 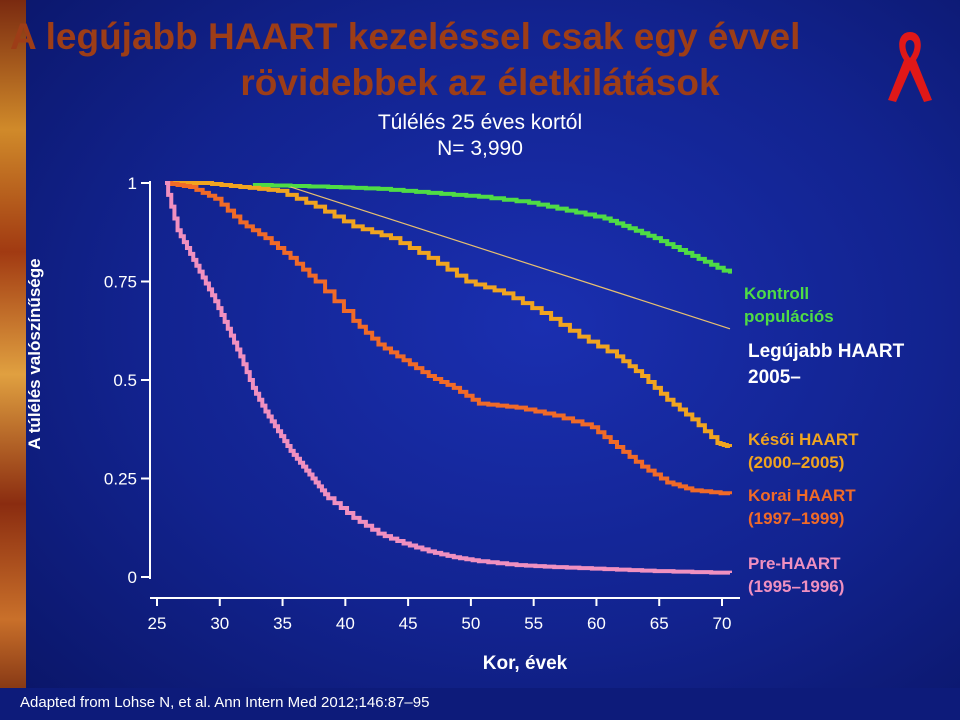 What do you see at coordinates (803, 439) in the screenshot?
I see `legend-label-line: Késői HAART` at bounding box center [803, 439].